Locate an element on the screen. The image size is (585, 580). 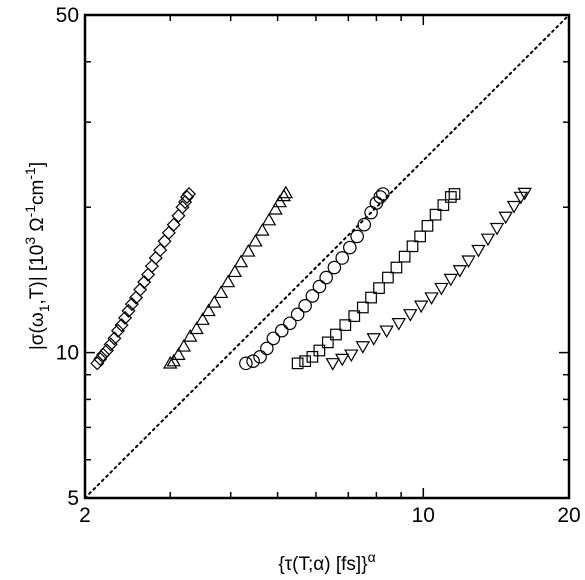
x-axis-label-base: {τ(T;α) [fs]} is located at coordinates (322, 564).